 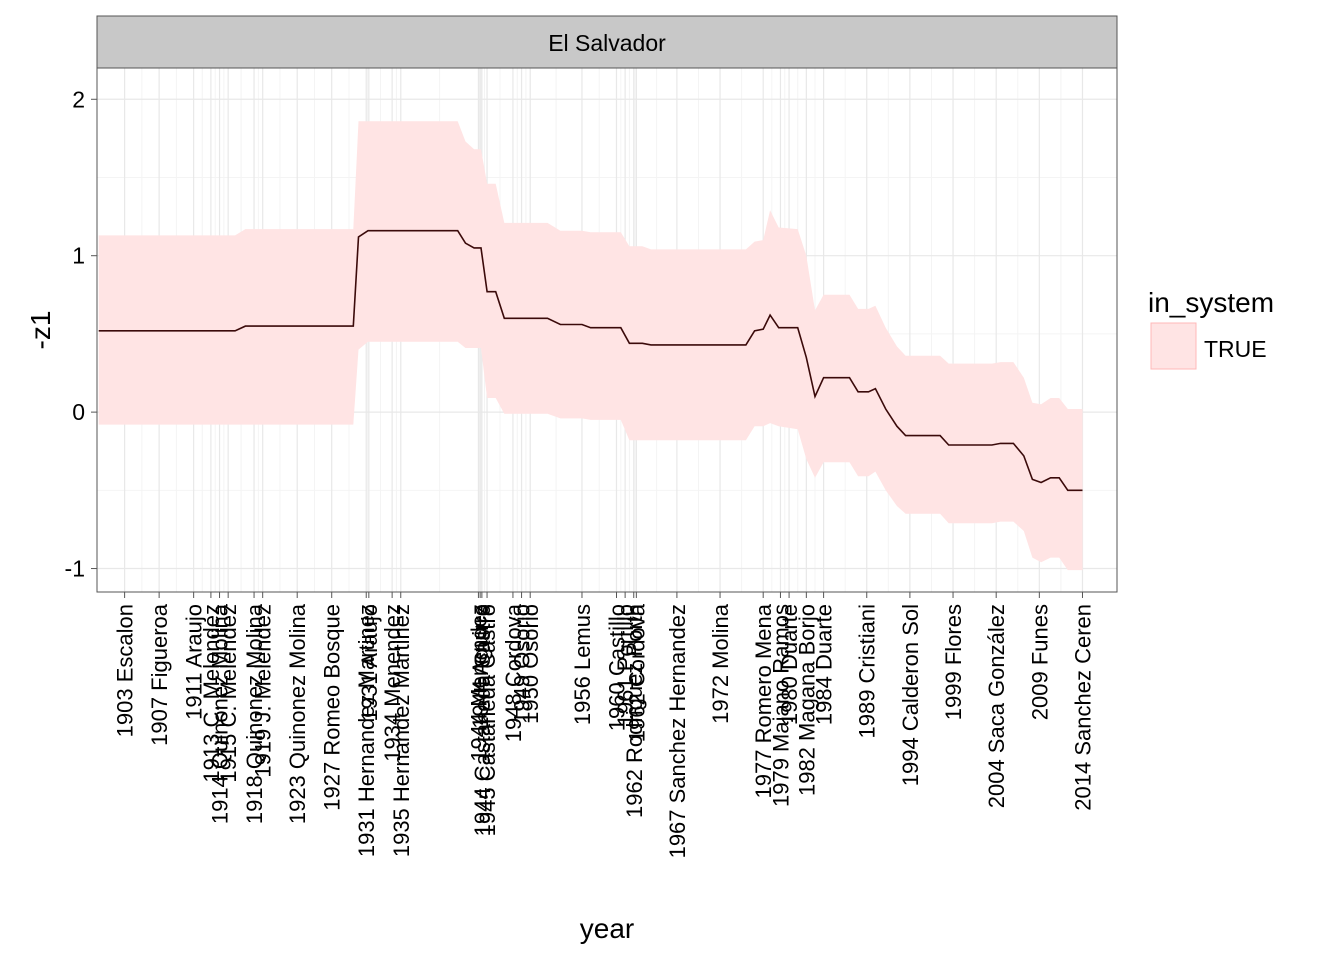 I want to click on x-tick-label: 1934 Menendez, so click(x=392, y=683).